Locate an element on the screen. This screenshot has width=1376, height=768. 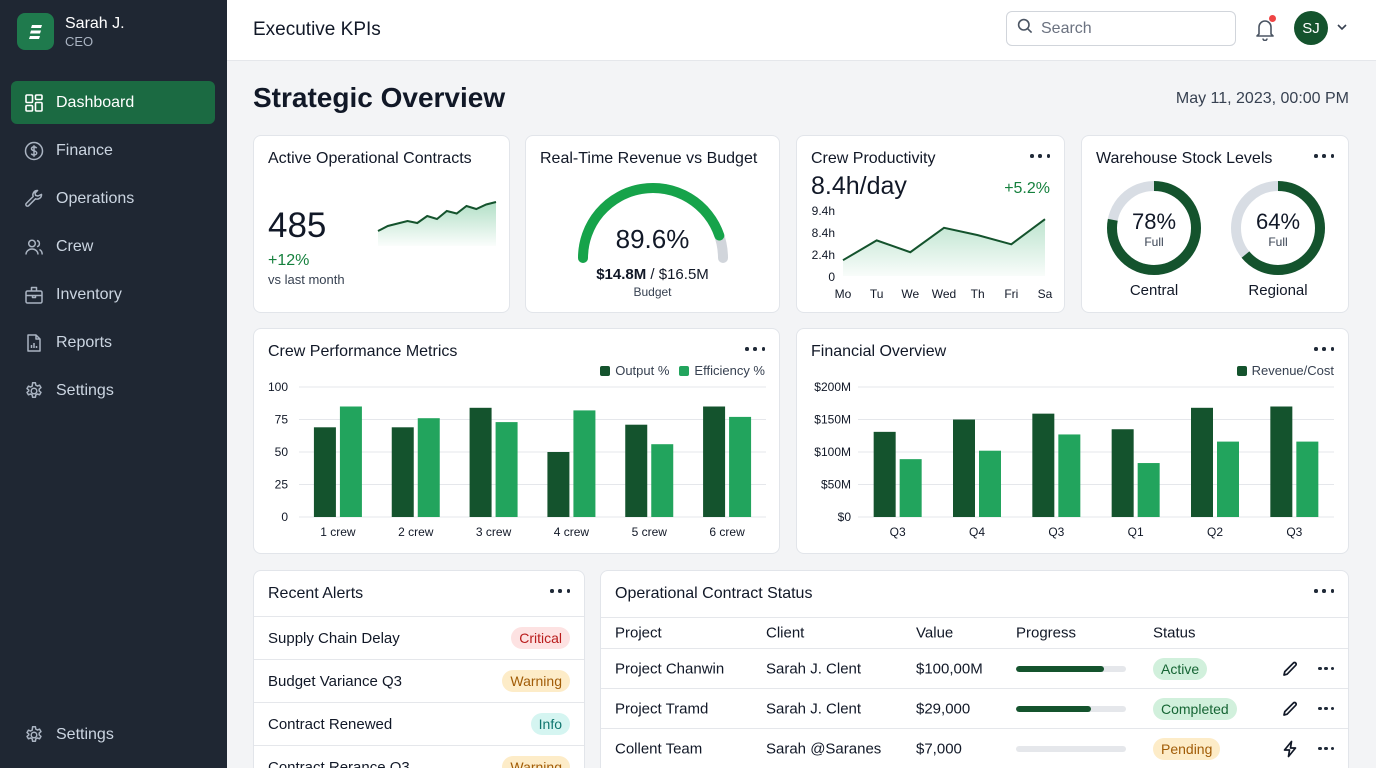
sidebar-item-inventory: Inventory is located at coordinates (113, 294).